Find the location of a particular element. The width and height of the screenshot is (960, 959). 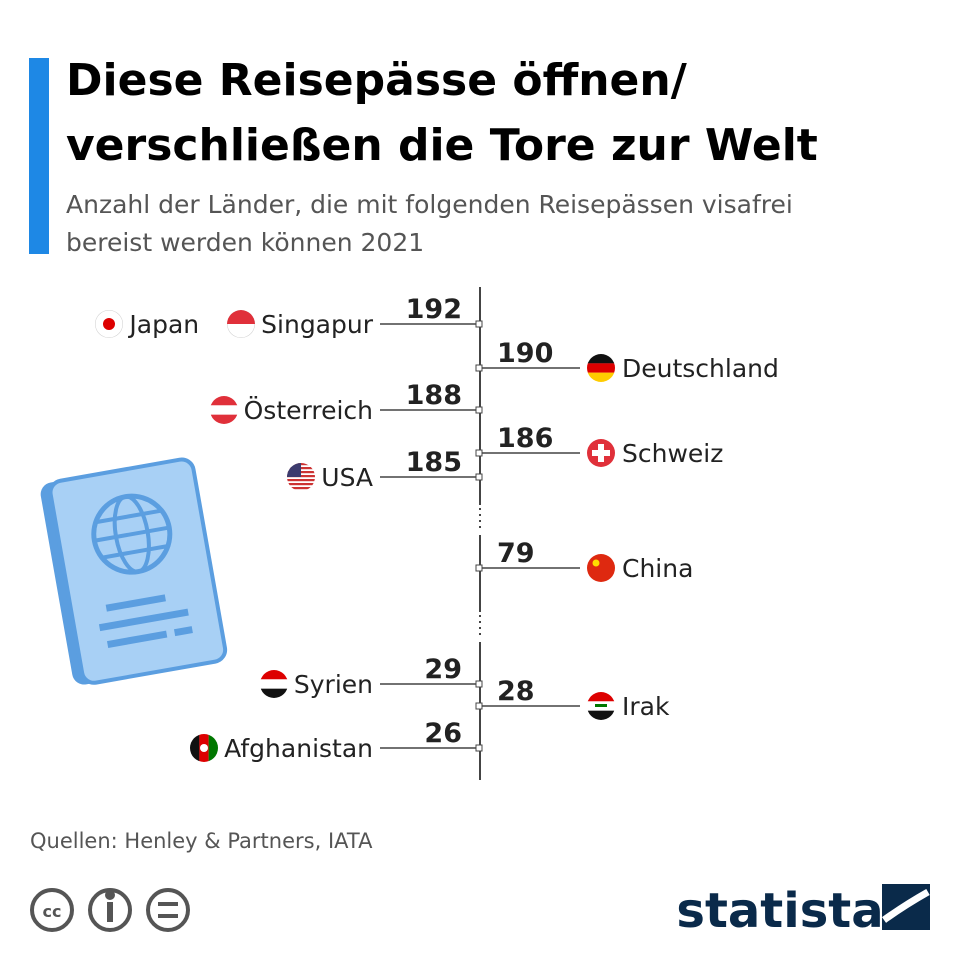

country-label: USA is located at coordinates (347, 477).